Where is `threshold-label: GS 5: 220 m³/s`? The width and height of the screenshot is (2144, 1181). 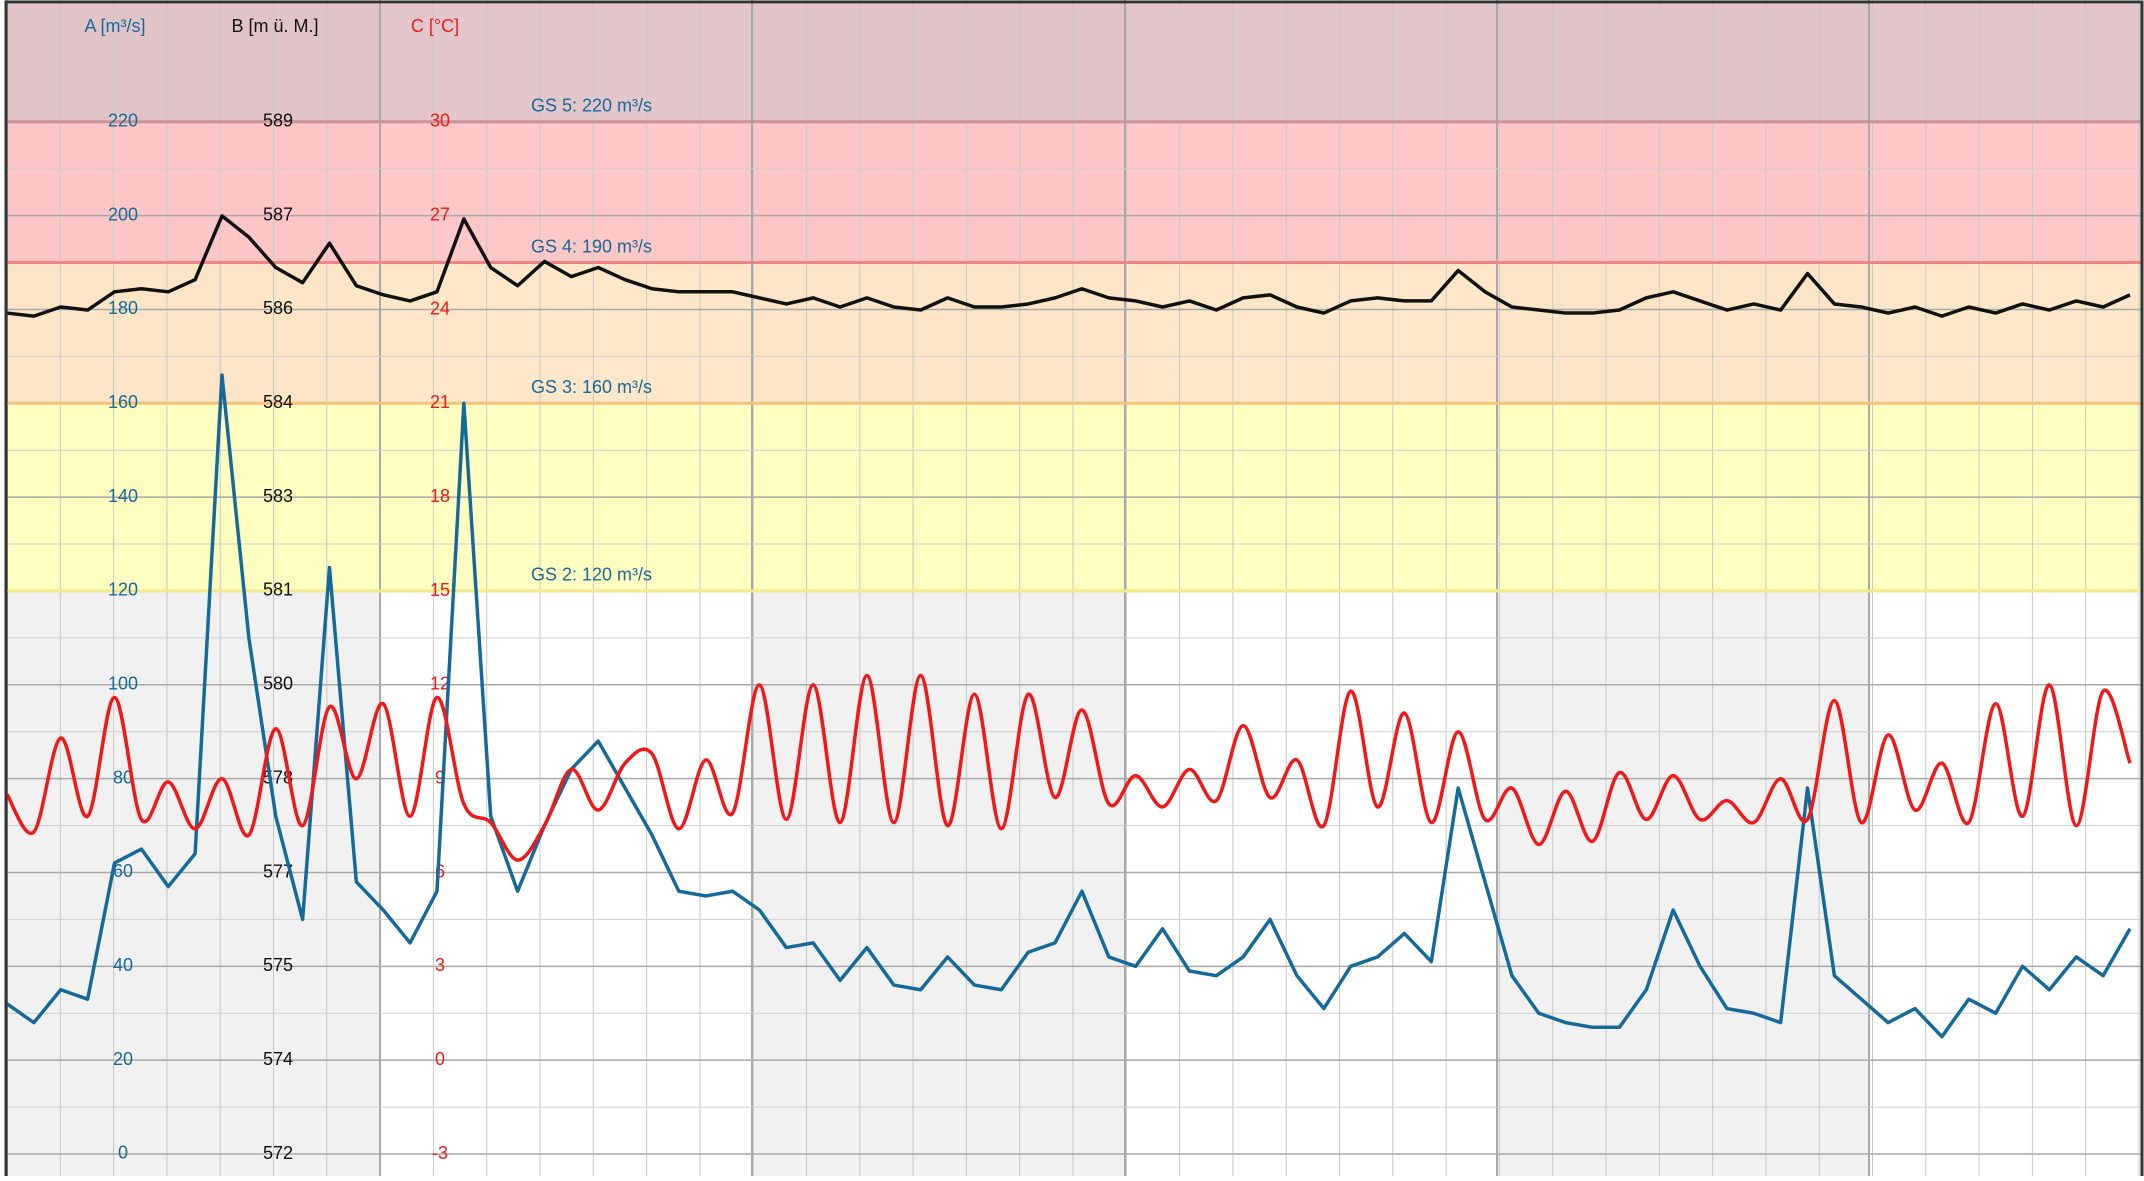
threshold-label: GS 5: 220 m³/s is located at coordinates (591, 106).